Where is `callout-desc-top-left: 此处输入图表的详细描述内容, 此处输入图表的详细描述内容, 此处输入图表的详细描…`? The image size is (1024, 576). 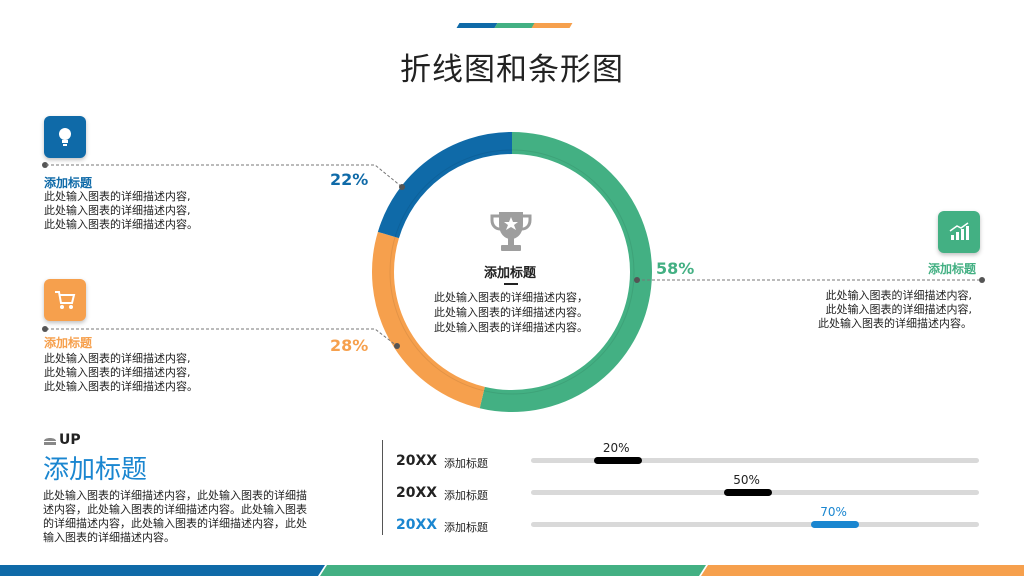
callout-desc-top-left: 此处输入图表的详细描述内容, 此处输入图表的详细描述内容, 此处输入图表的详细描… is located at coordinates (121, 210).